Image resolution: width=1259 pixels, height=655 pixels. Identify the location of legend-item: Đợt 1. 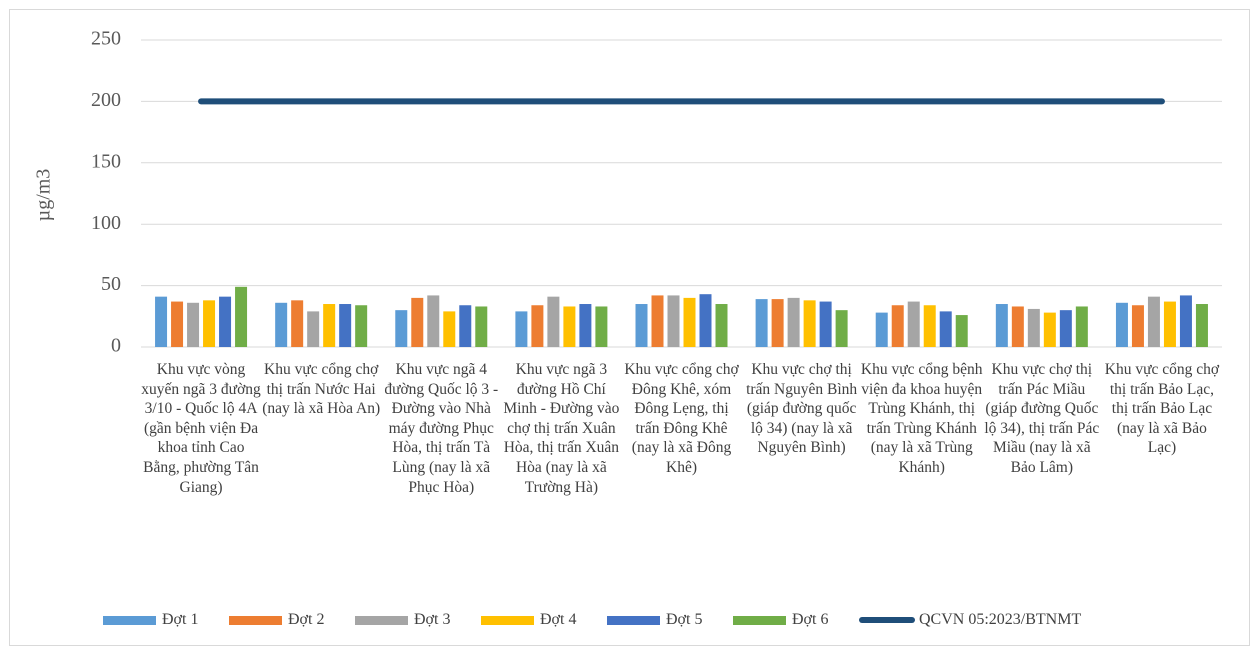
(150, 620).